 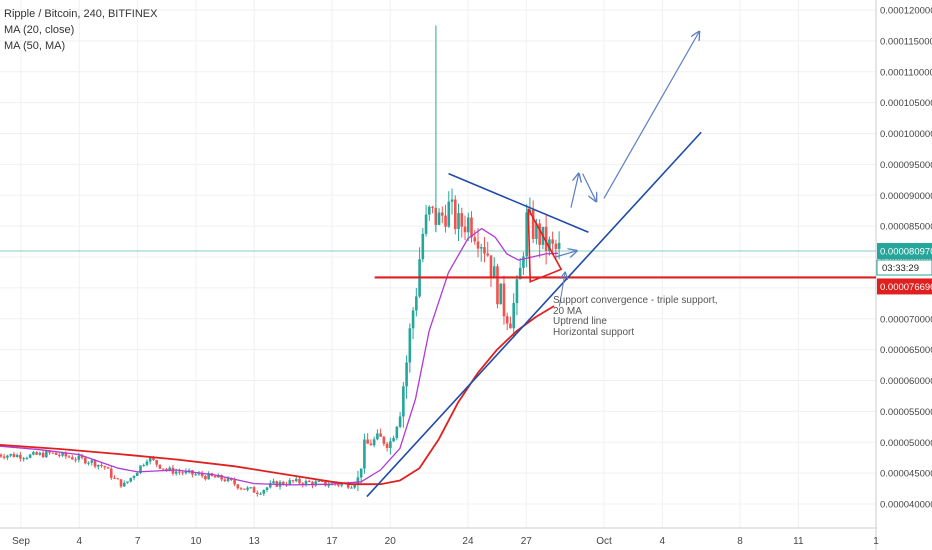 What do you see at coordinates (39, 30) in the screenshot?
I see `ma20-label: MA (20, close)` at bounding box center [39, 30].